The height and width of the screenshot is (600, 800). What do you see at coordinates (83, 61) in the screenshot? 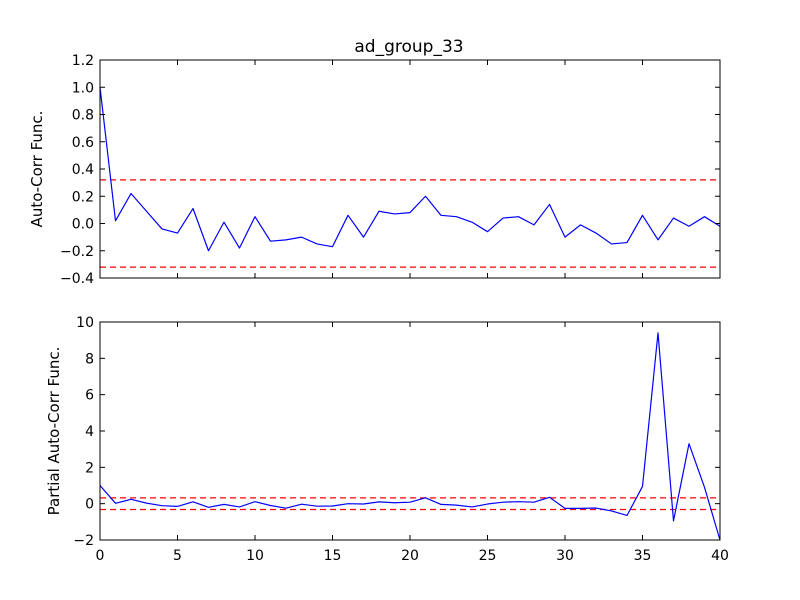
I see `acf-y-tick-label: 1.2` at bounding box center [83, 61].